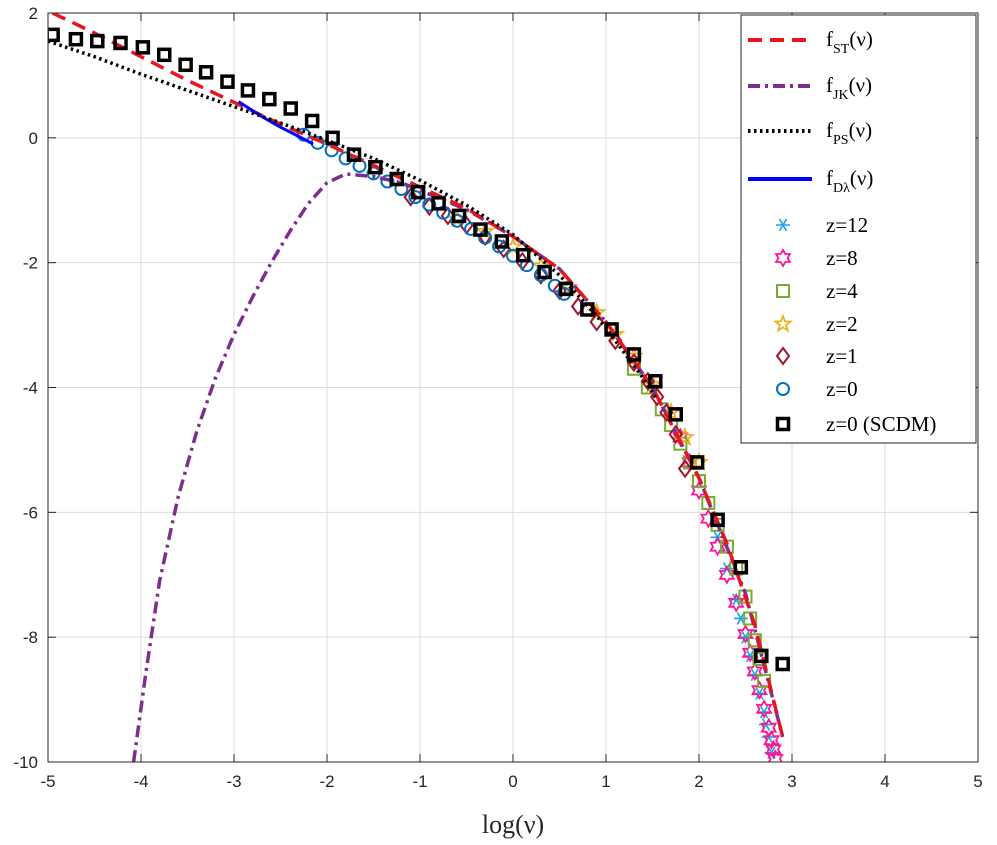 The image size is (997, 845). I want to click on legend-entry: z=0, so click(817, 389).